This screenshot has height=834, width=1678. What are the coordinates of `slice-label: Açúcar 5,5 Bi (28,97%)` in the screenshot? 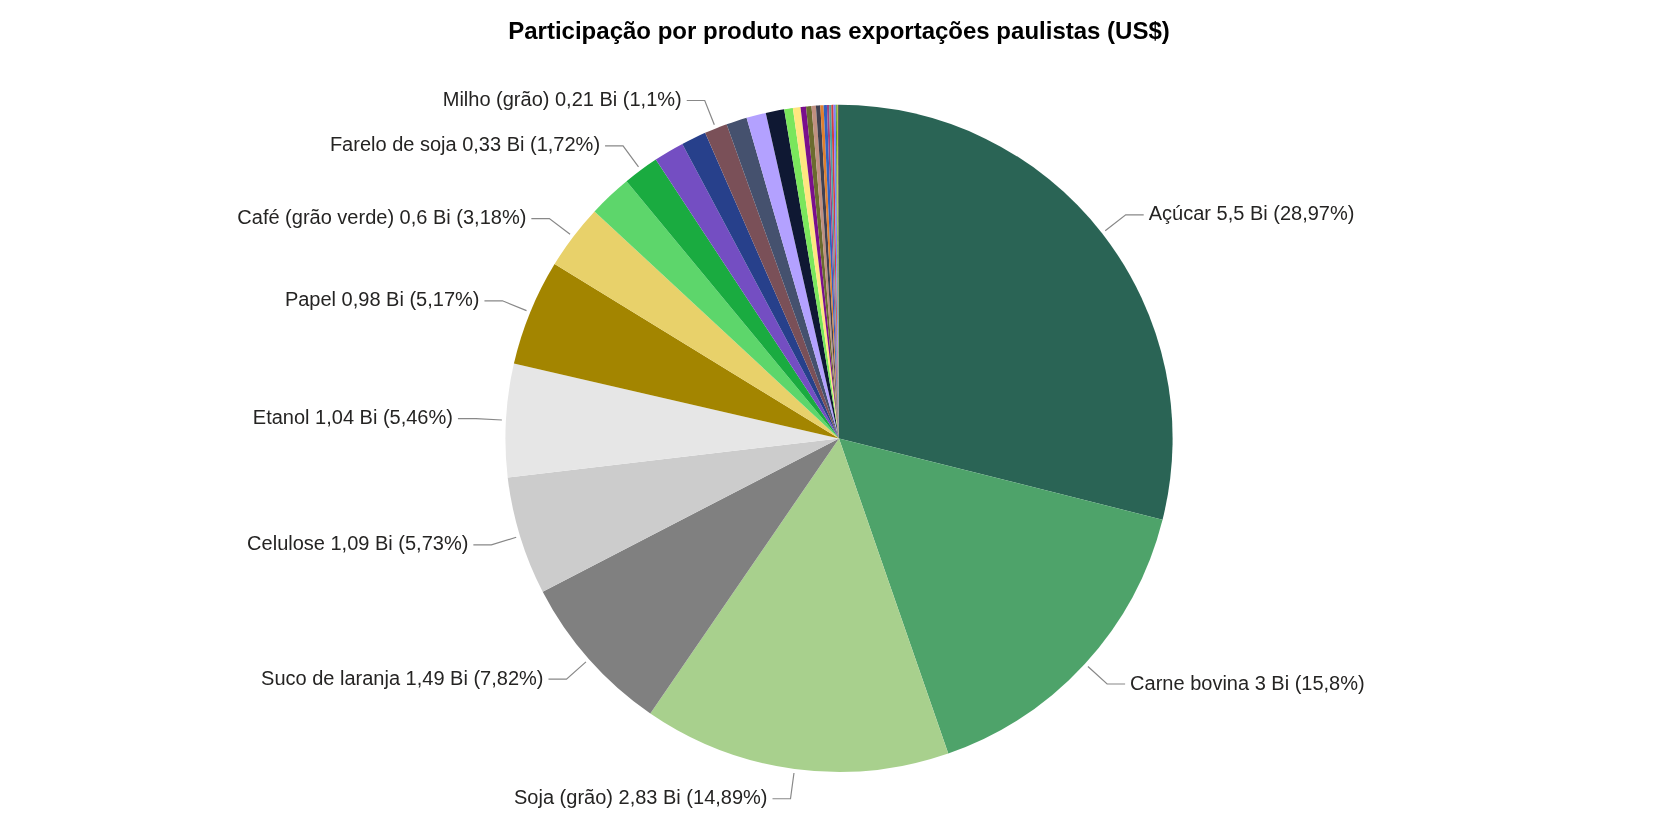 It's located at (1251, 213).